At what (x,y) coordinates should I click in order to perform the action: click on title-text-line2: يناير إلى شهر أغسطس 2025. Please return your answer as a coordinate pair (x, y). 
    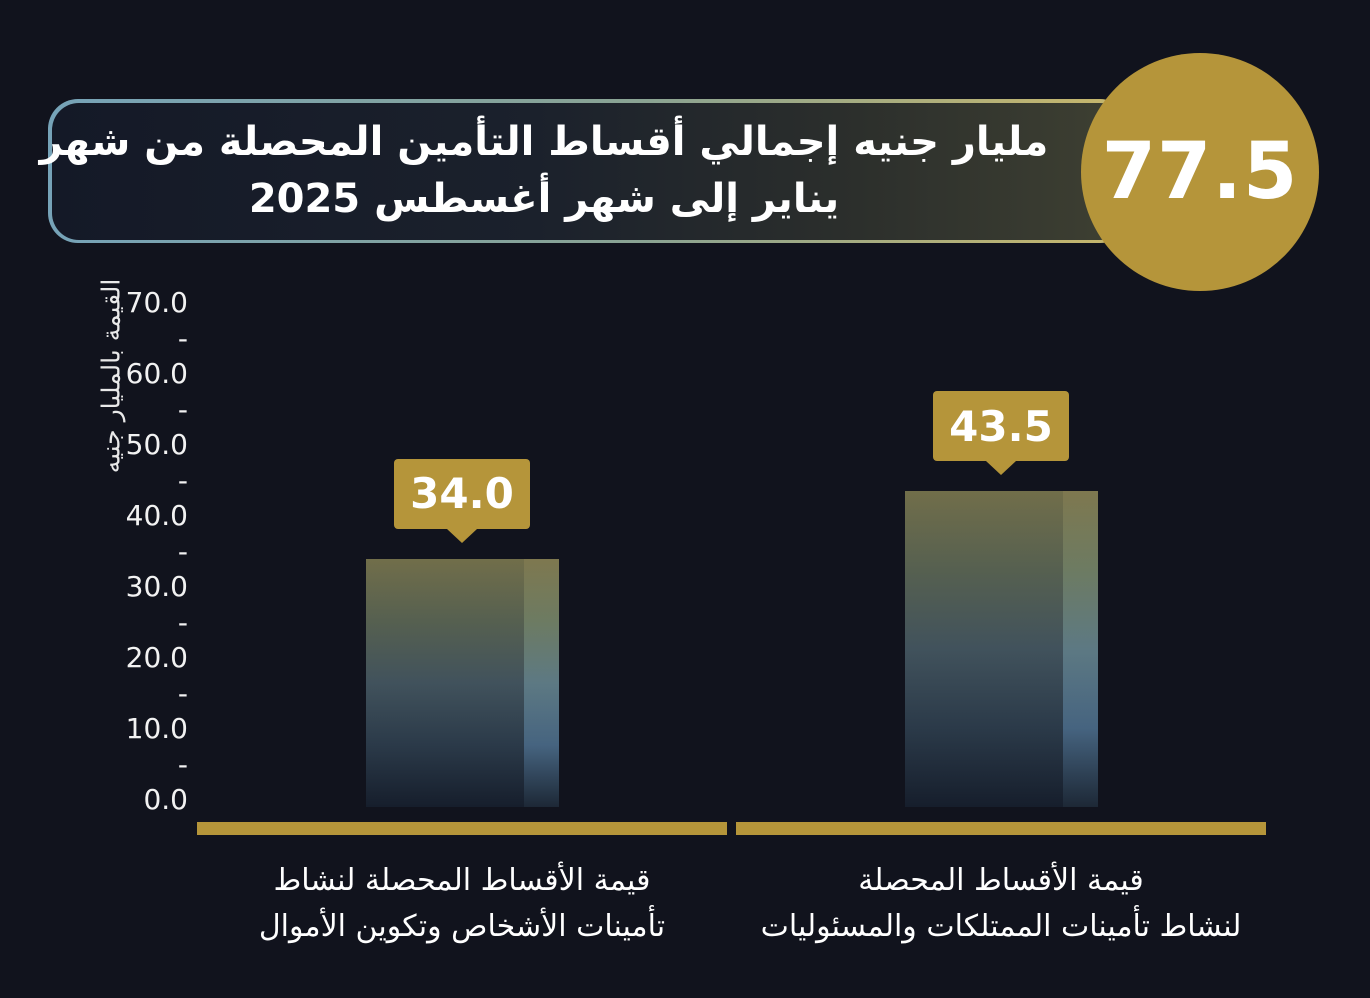
    Looking at the image, I should click on (544, 199).